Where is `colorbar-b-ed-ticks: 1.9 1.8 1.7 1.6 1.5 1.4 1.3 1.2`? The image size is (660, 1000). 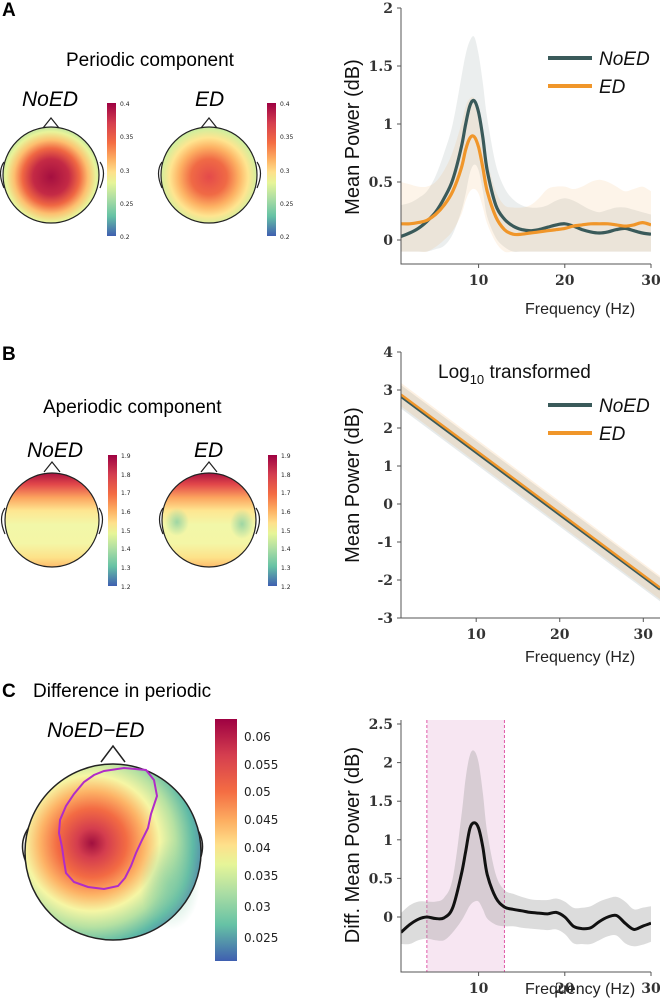 colorbar-b-ed-ticks: 1.9 1.8 1.7 1.6 1.5 1.4 1.3 1.2 is located at coordinates (286, 522).